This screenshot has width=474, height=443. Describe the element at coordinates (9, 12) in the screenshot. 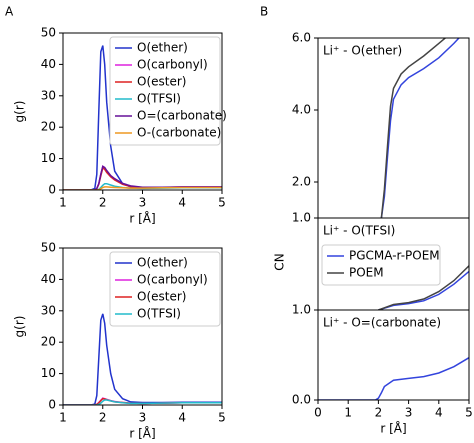

I see `panel-label: A` at that location.